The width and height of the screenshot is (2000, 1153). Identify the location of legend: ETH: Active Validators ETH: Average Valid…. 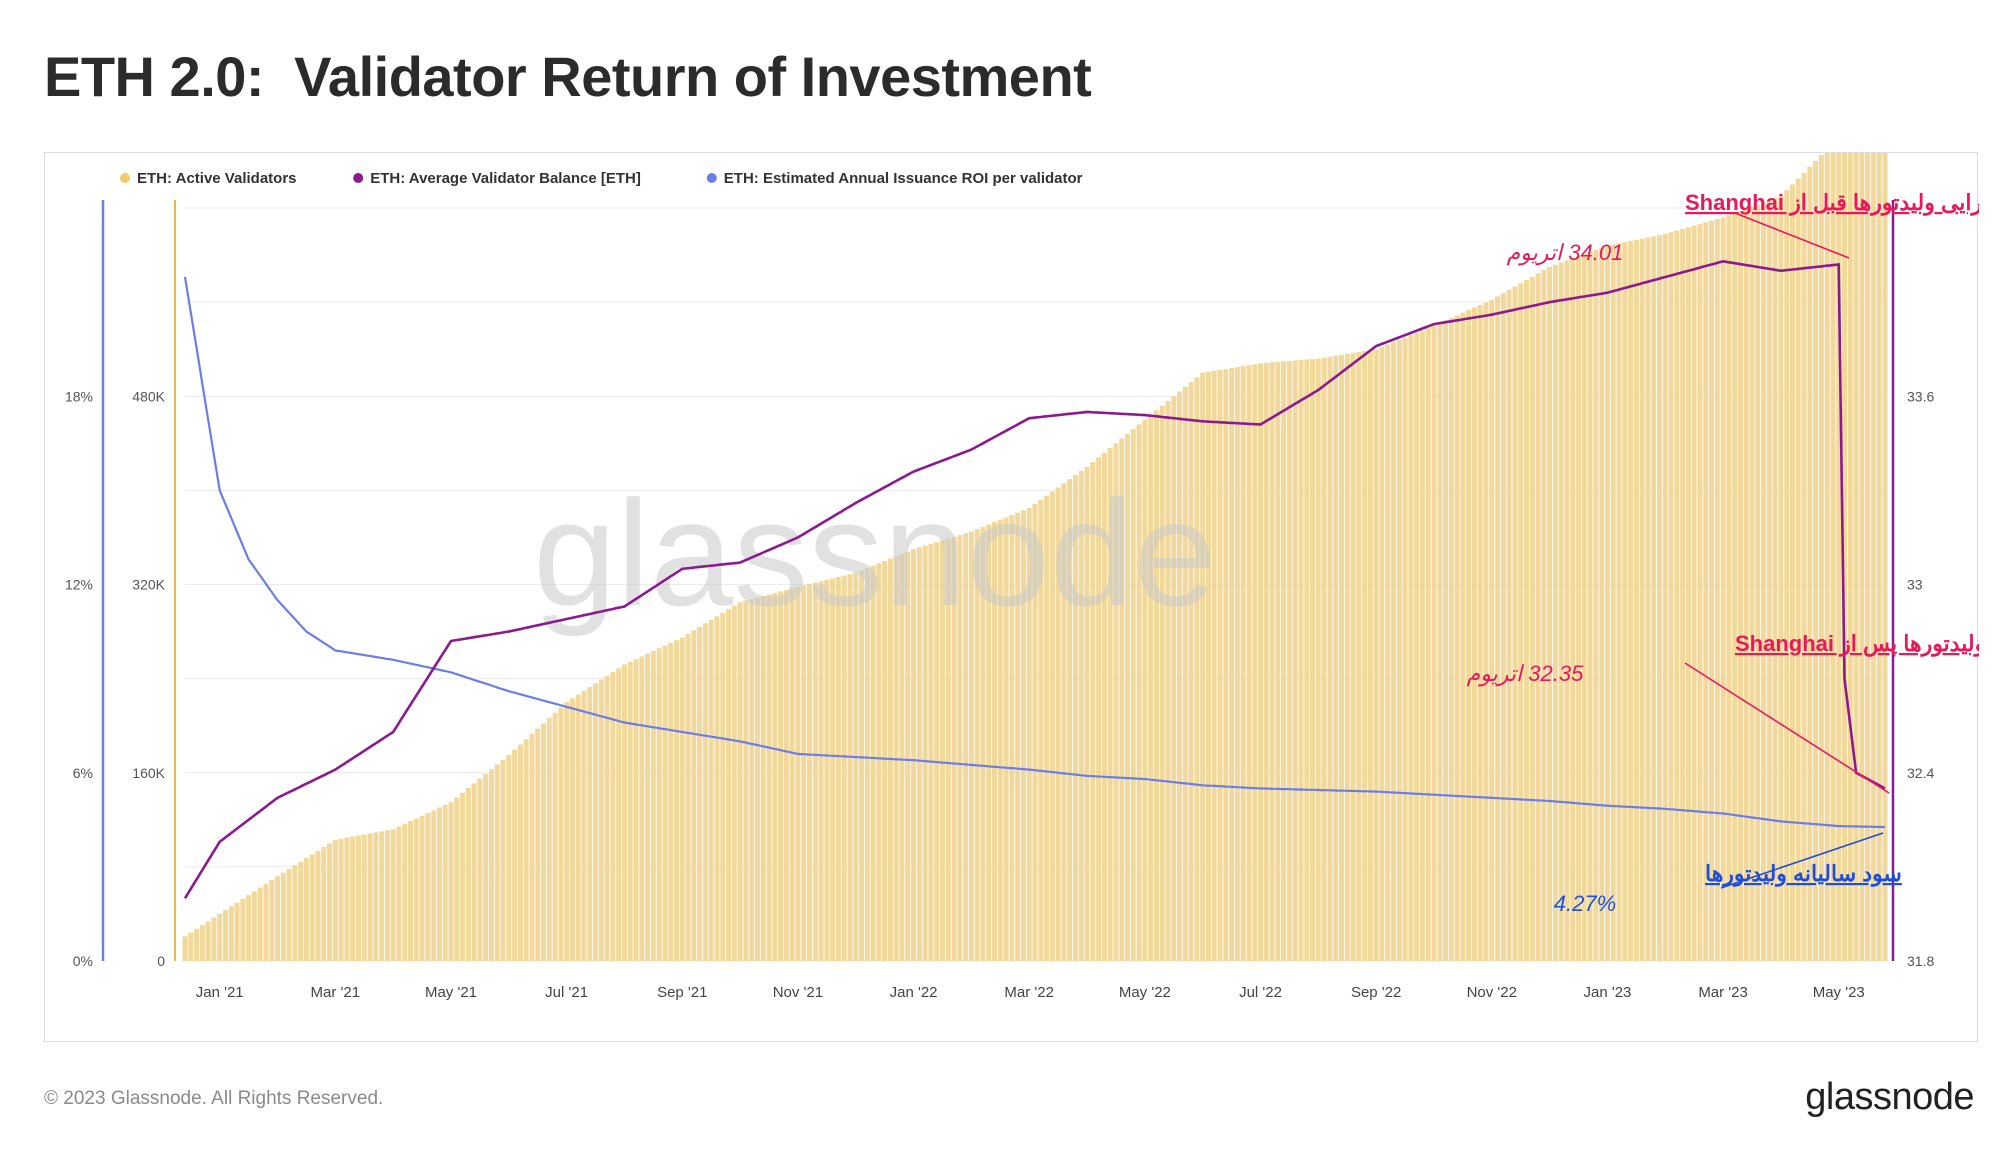
(601, 178).